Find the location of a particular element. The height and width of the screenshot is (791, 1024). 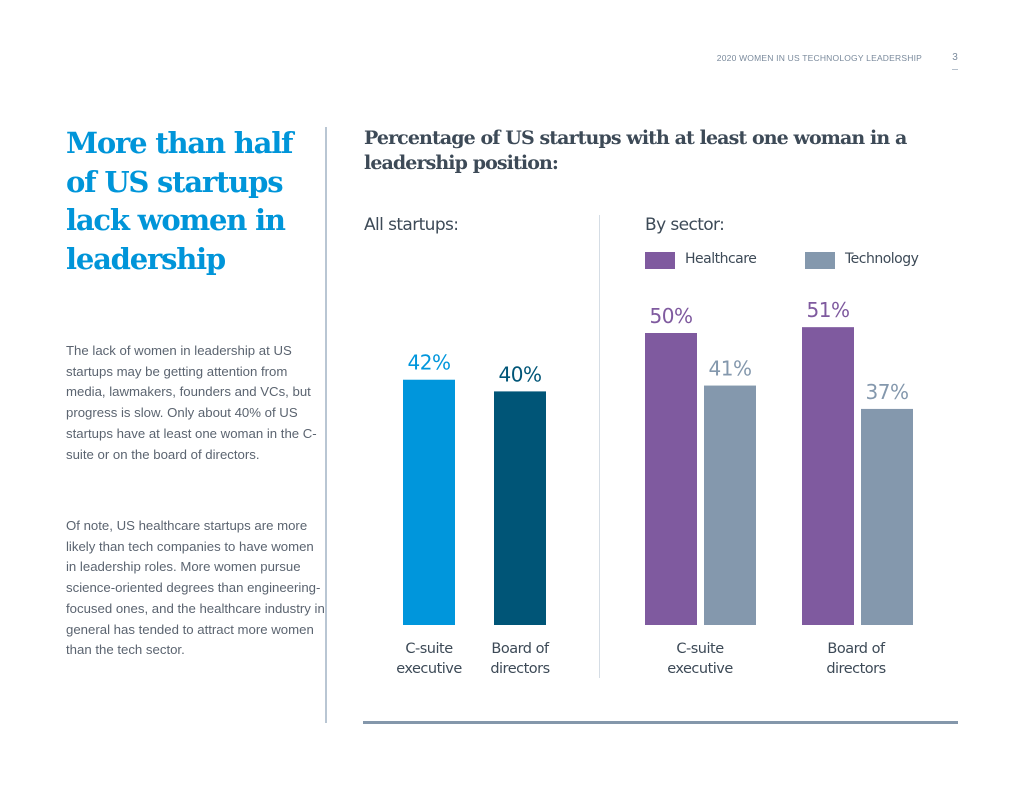

category-label-all-board-line-2: directors is located at coordinates (519, 669).